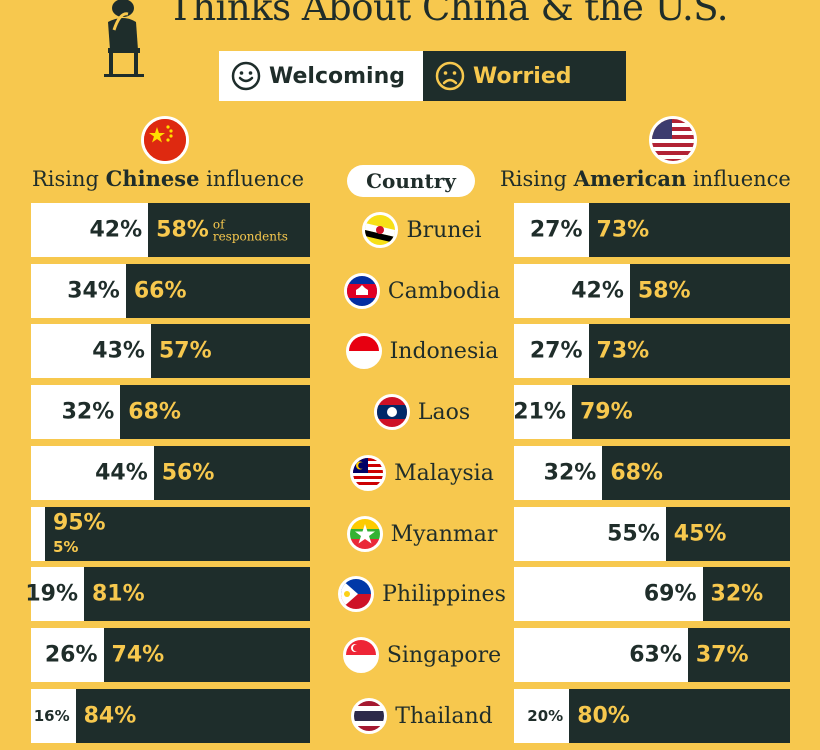 The width and height of the screenshot is (820, 750). I want to click on cambodia-flag-icon, so click(361, 291).